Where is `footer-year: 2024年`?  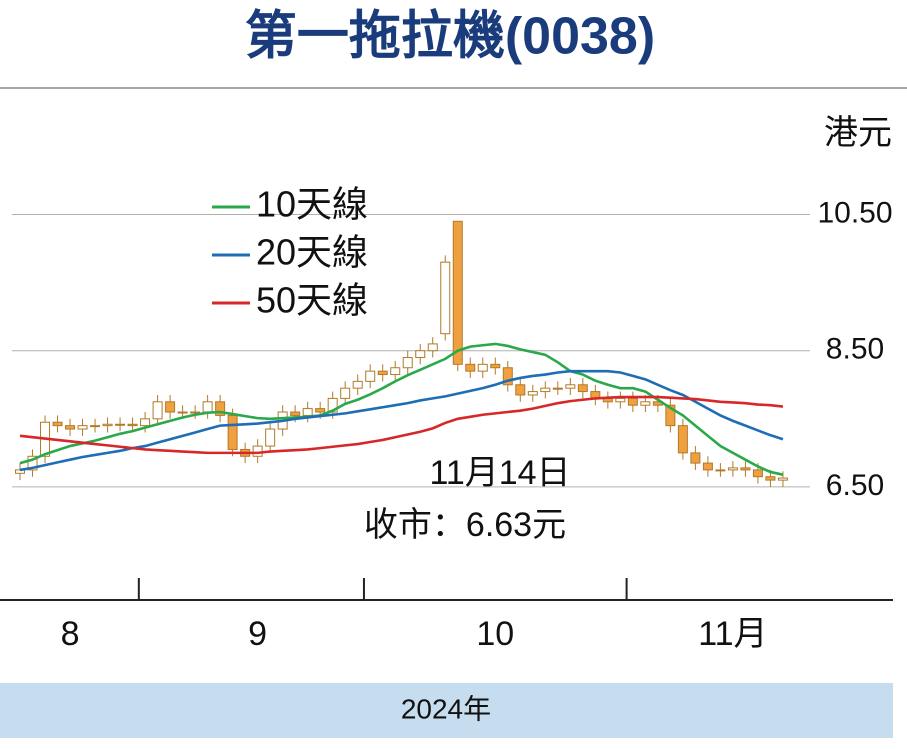 footer-year: 2024年 is located at coordinates (446, 708).